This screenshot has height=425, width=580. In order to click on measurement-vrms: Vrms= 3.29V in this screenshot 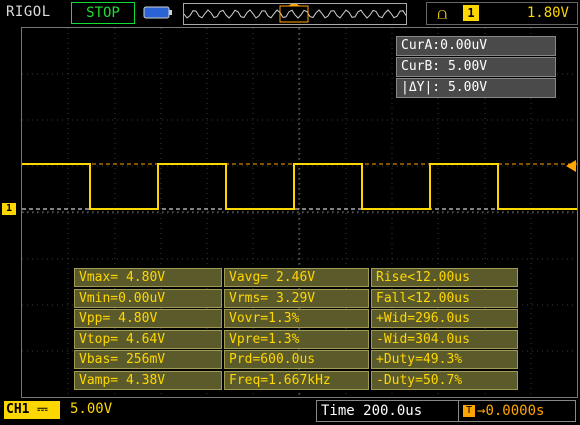, I will do `click(296, 298)`.